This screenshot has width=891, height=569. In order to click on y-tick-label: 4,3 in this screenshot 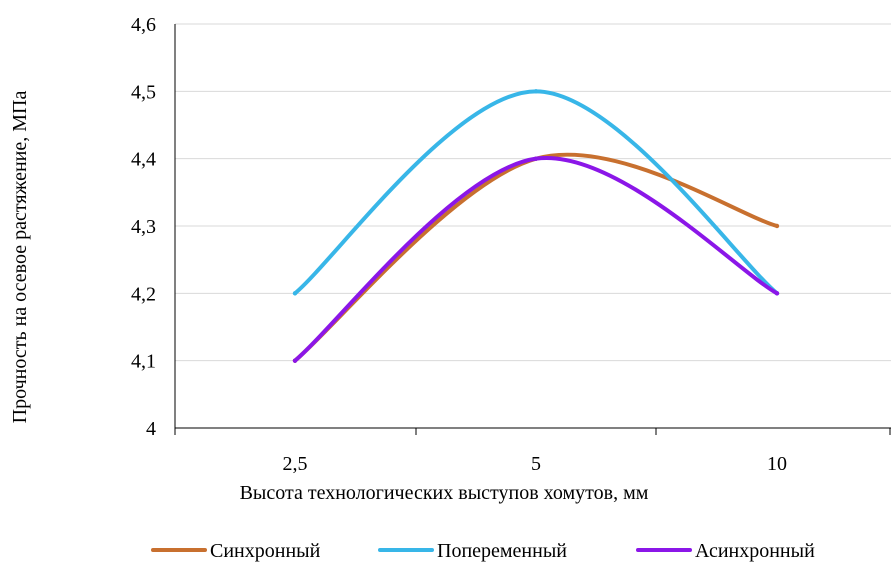, I will do `click(143, 227)`.